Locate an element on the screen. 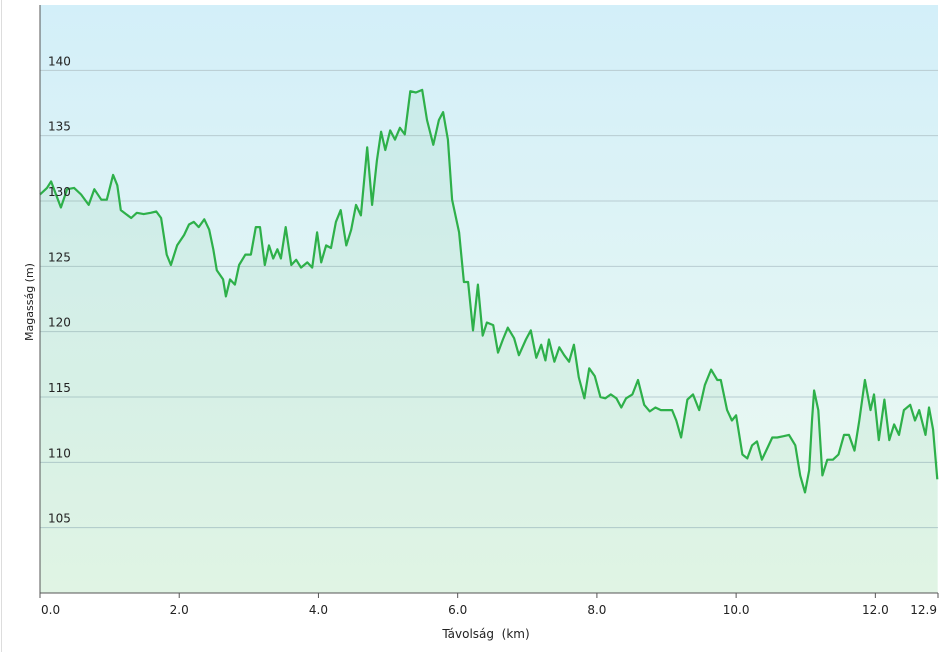  x-tick-label: 12.0 is located at coordinates (875, 610).